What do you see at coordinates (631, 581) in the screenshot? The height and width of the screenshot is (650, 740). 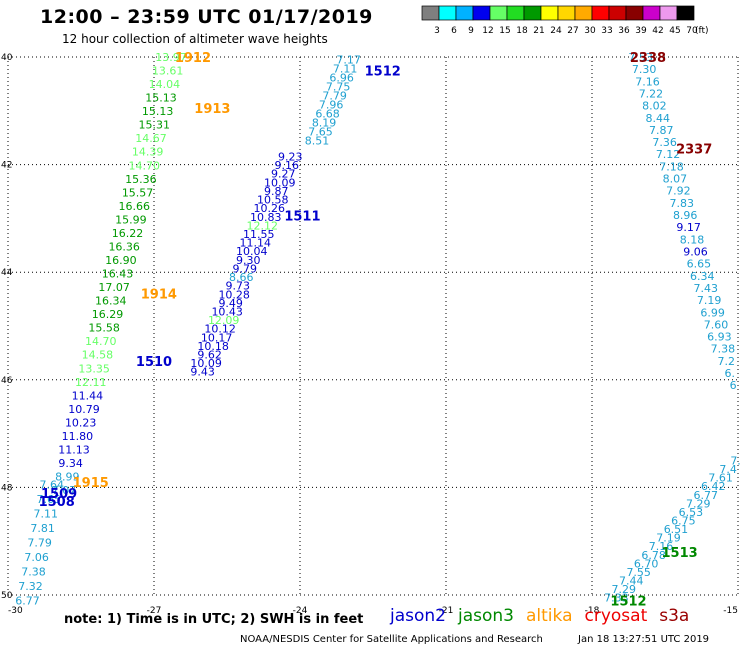 I see `wave-height-value: 7.44` at bounding box center [631, 581].